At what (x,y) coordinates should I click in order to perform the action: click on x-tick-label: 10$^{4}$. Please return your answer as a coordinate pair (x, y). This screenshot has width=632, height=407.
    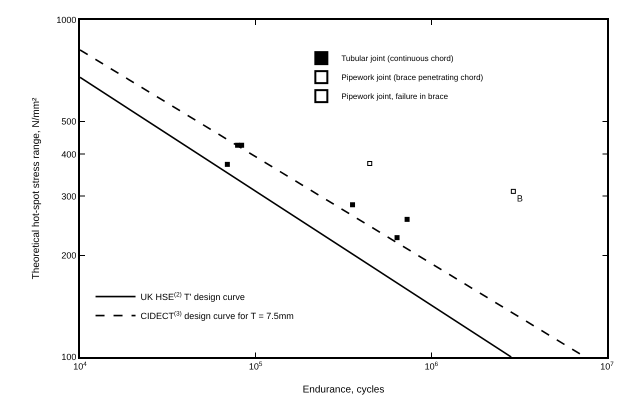
    Looking at the image, I should click on (80, 366).